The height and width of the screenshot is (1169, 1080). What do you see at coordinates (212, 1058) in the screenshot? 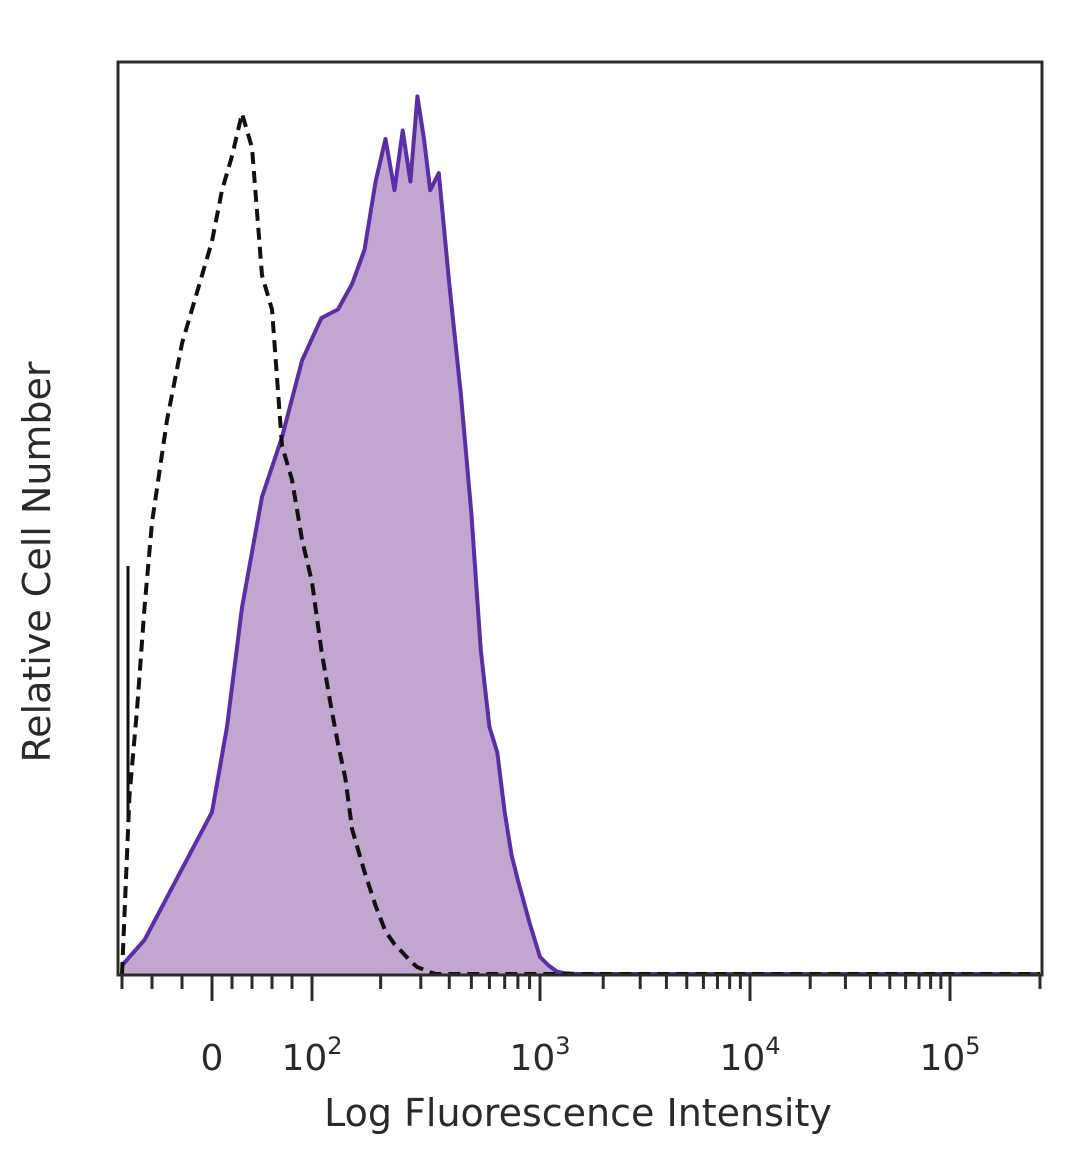
I see `x-tick-label-0: 0` at bounding box center [212, 1058].